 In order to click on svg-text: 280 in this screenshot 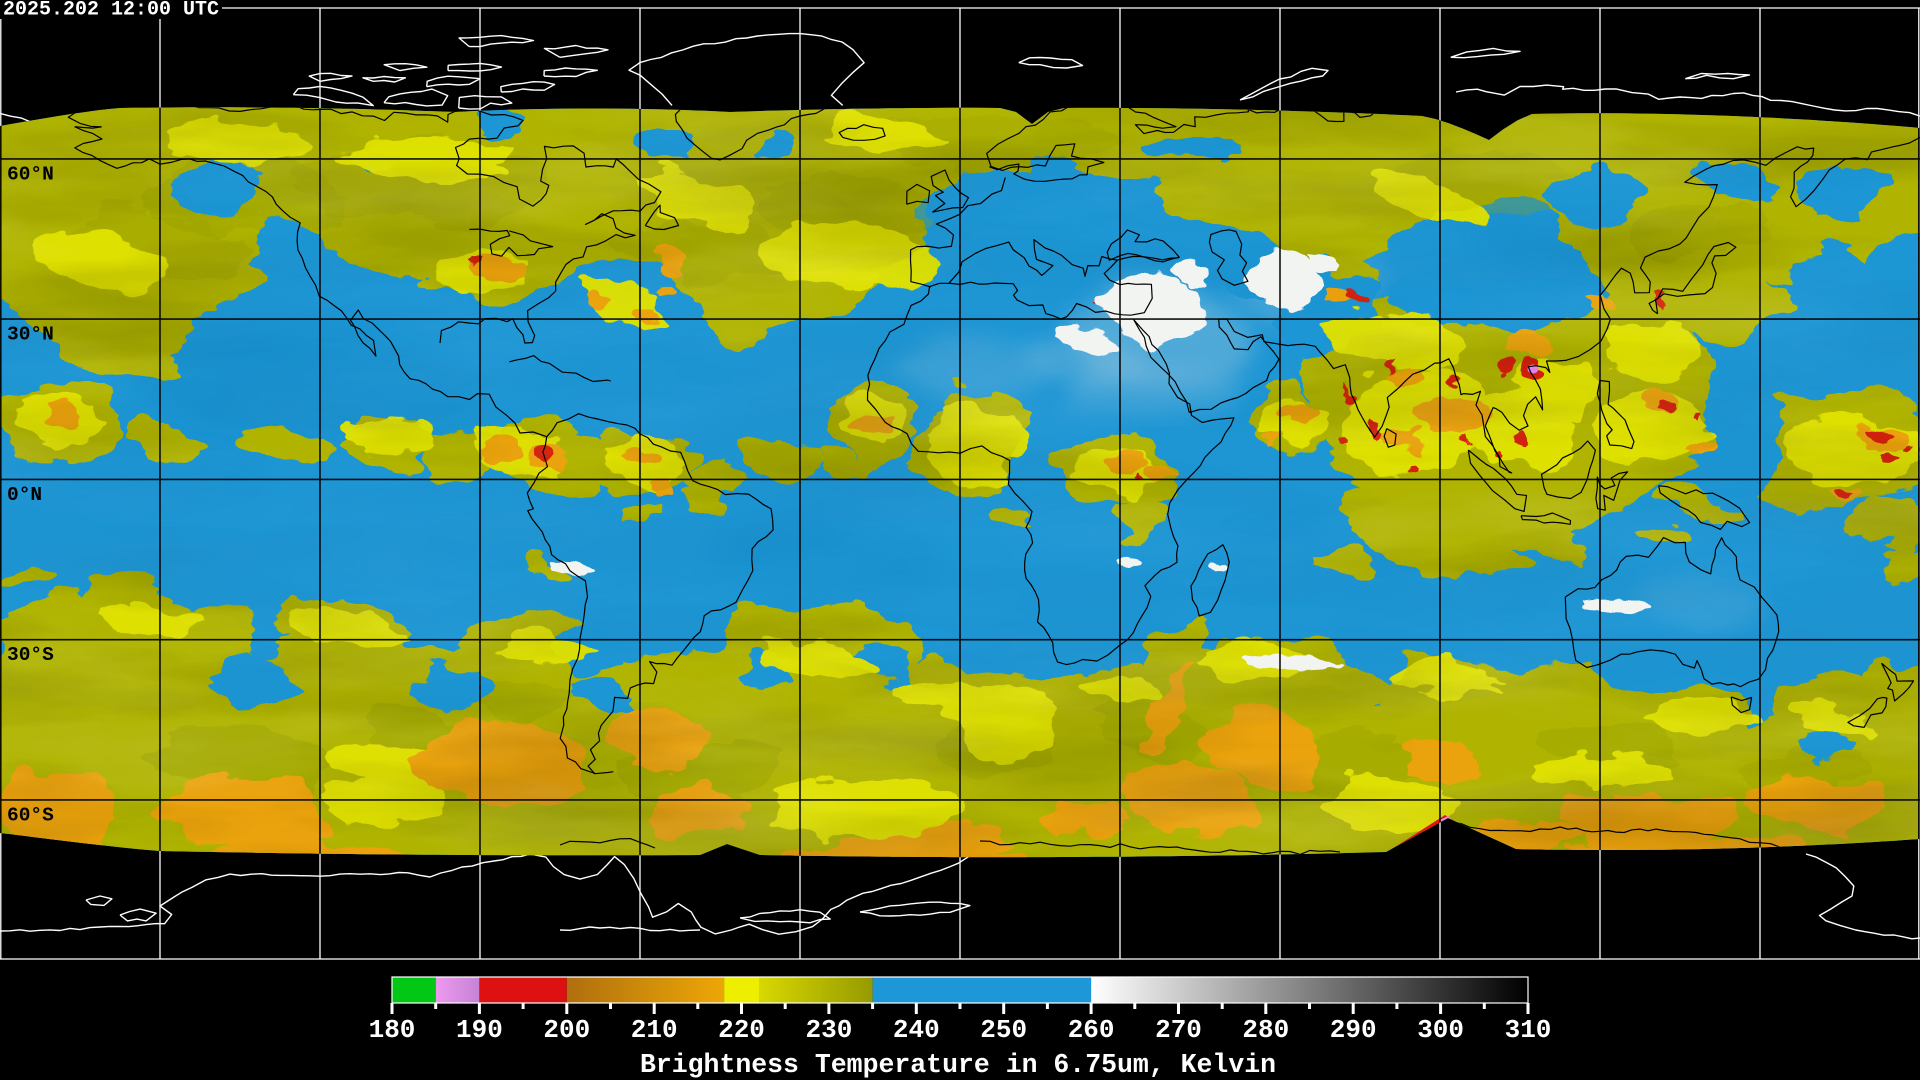, I will do `click(1265, 1030)`.